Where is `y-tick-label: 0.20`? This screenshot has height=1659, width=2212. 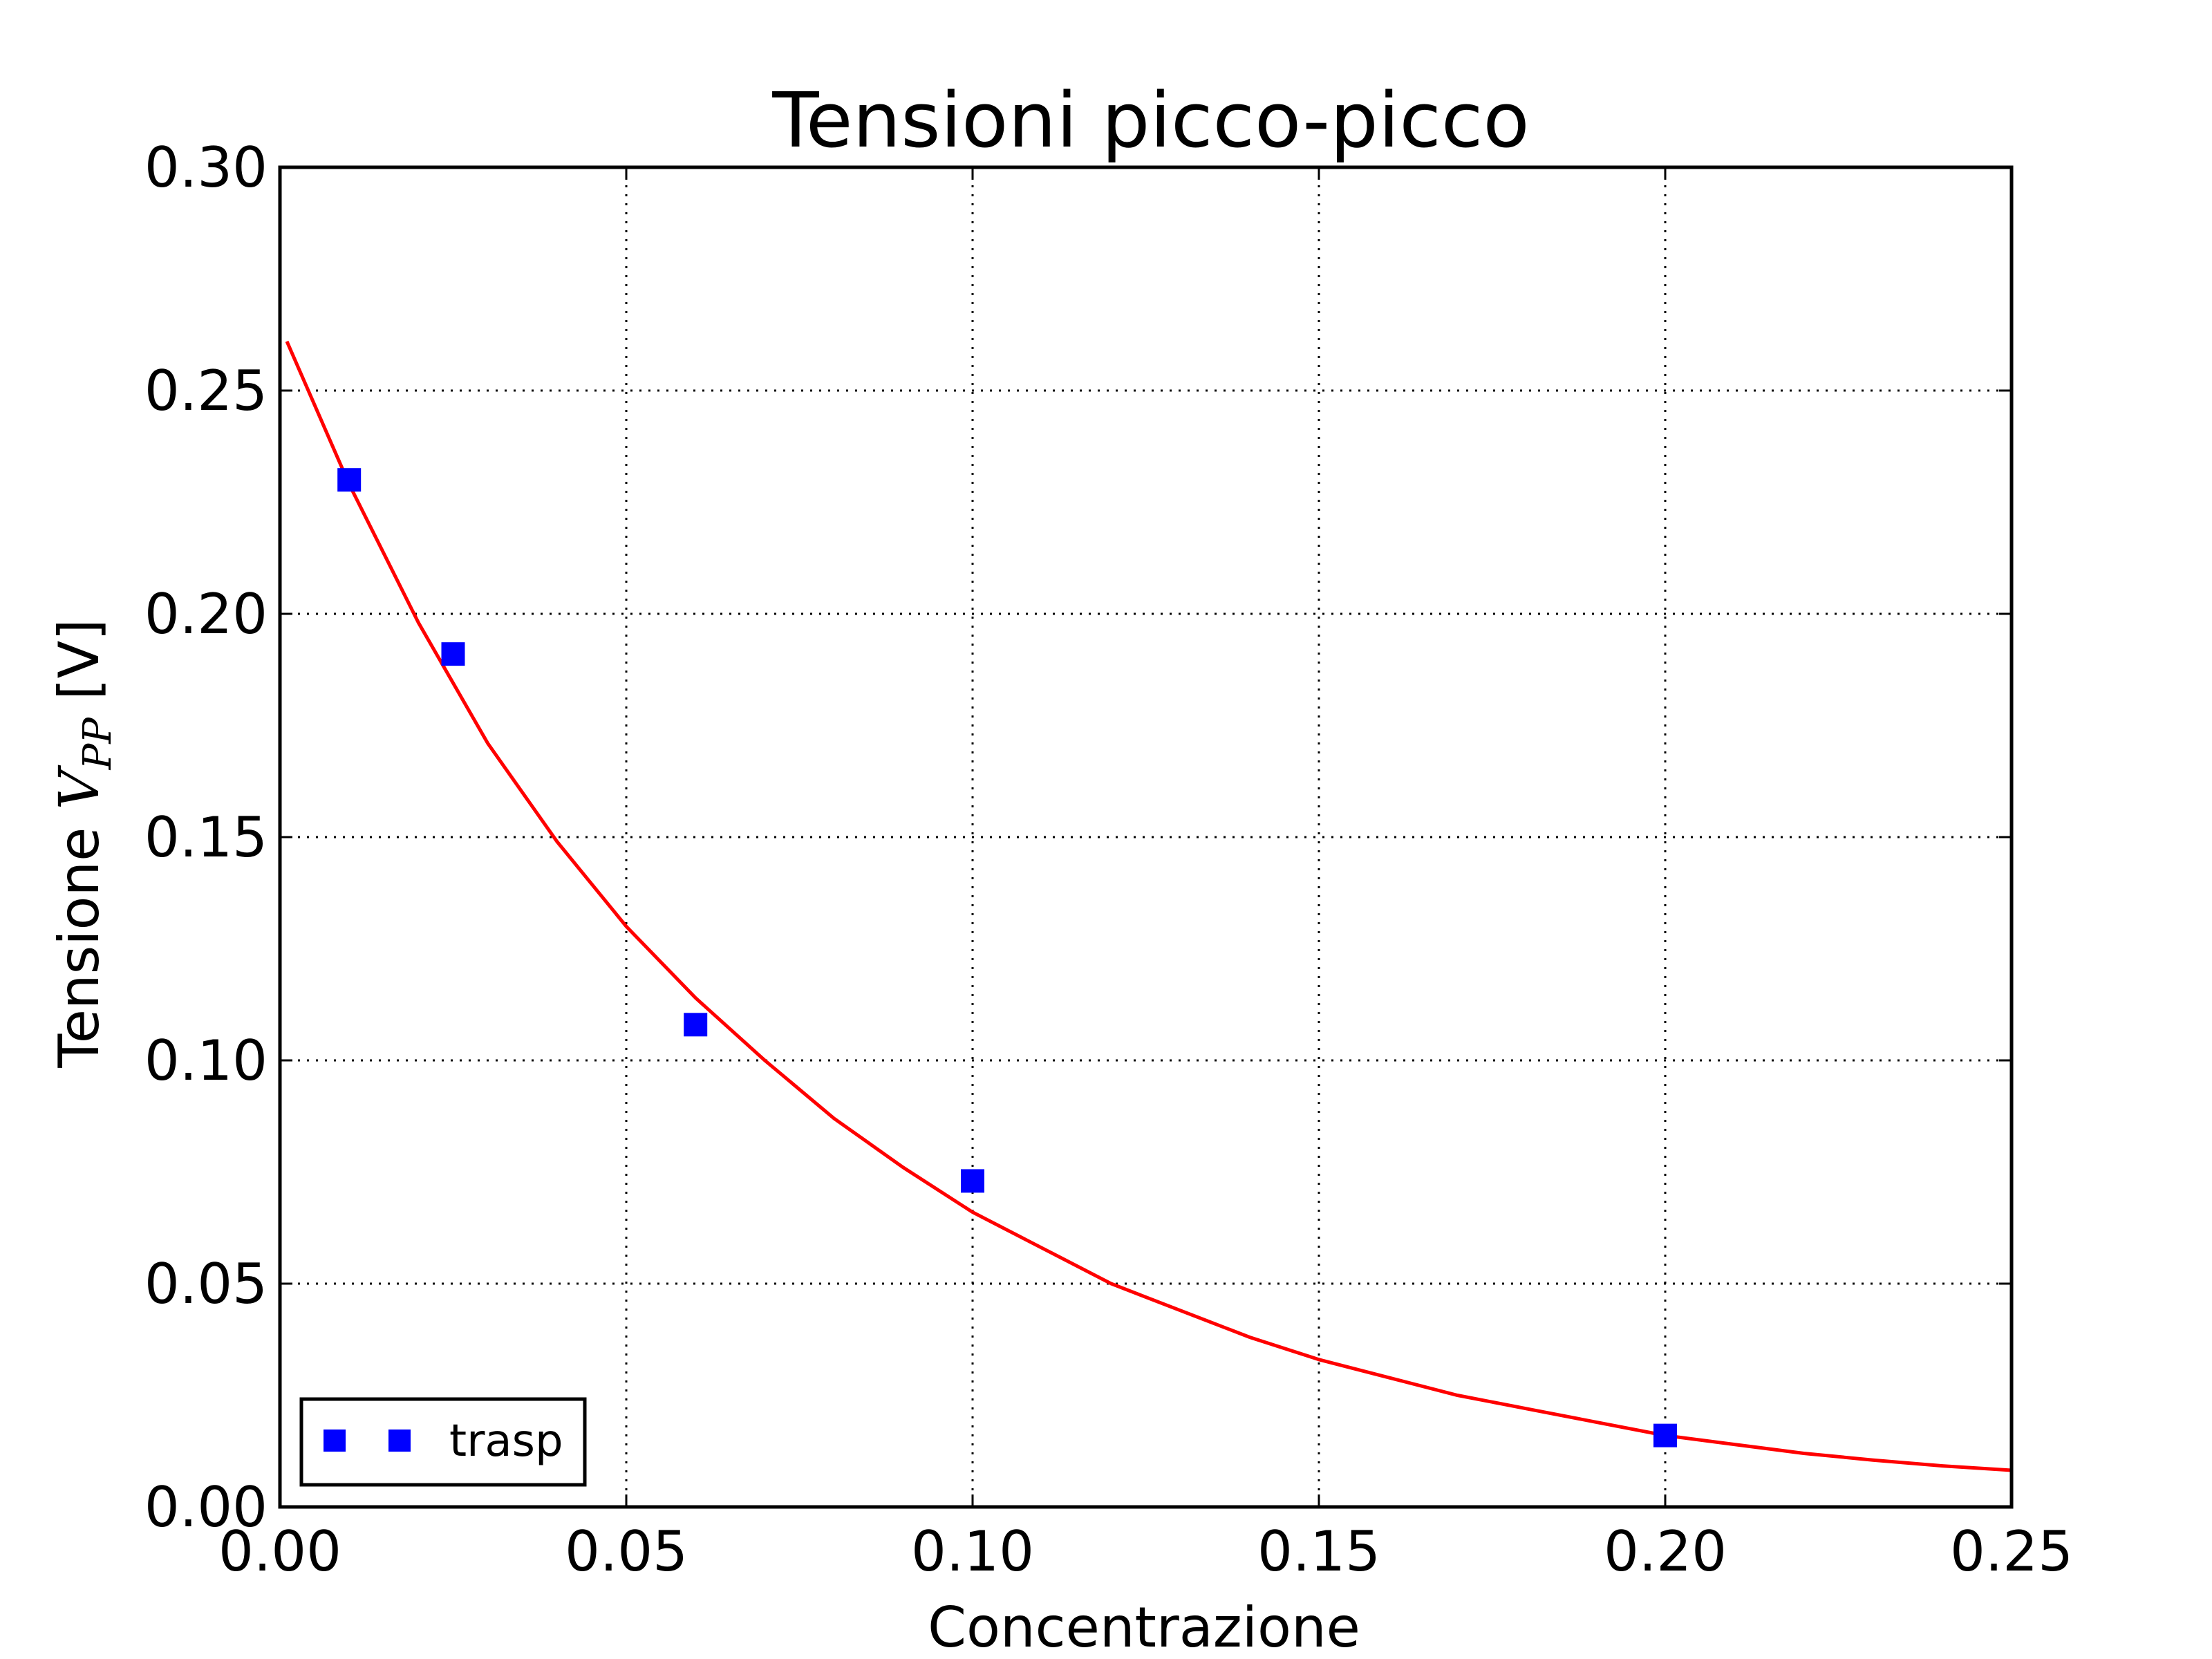
y-tick-label: 0.20 is located at coordinates (206, 614).